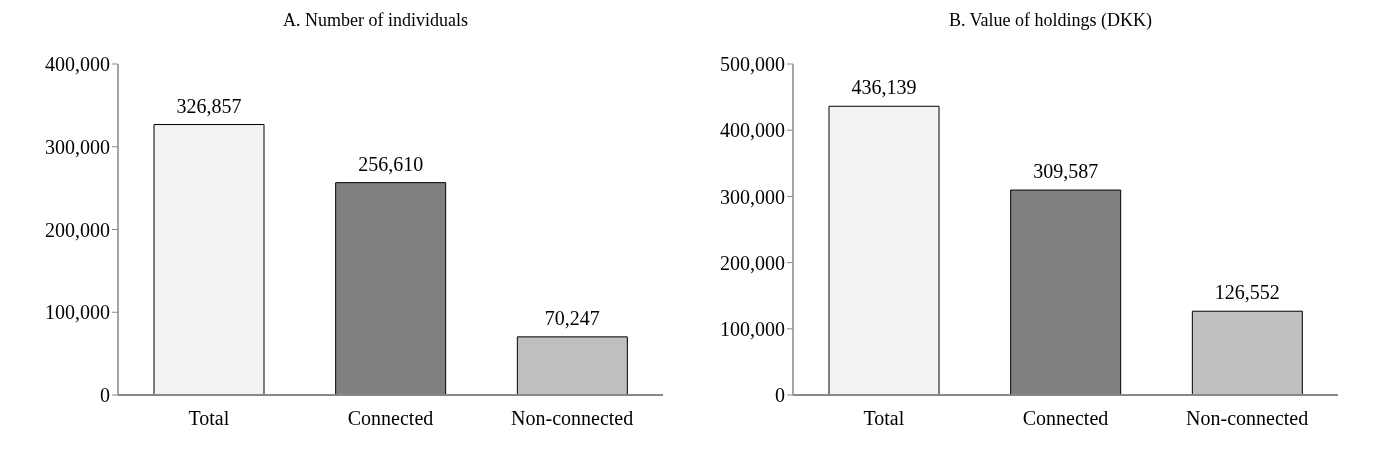  What do you see at coordinates (1066, 171) in the screenshot?
I see `data-label: 309,587` at bounding box center [1066, 171].